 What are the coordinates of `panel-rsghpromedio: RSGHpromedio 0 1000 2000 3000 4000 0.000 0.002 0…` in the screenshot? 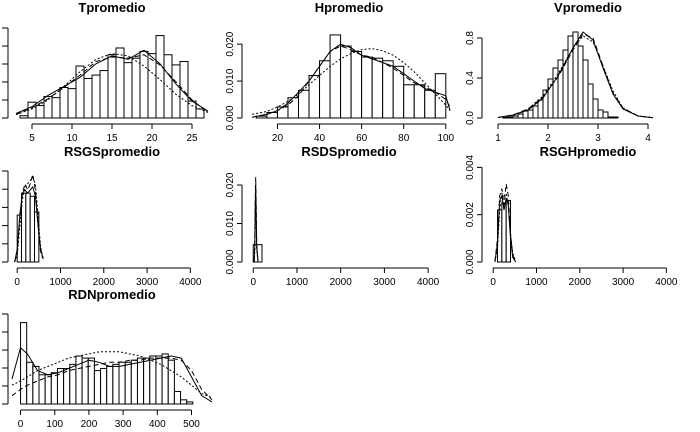 It's located at (571, 216).